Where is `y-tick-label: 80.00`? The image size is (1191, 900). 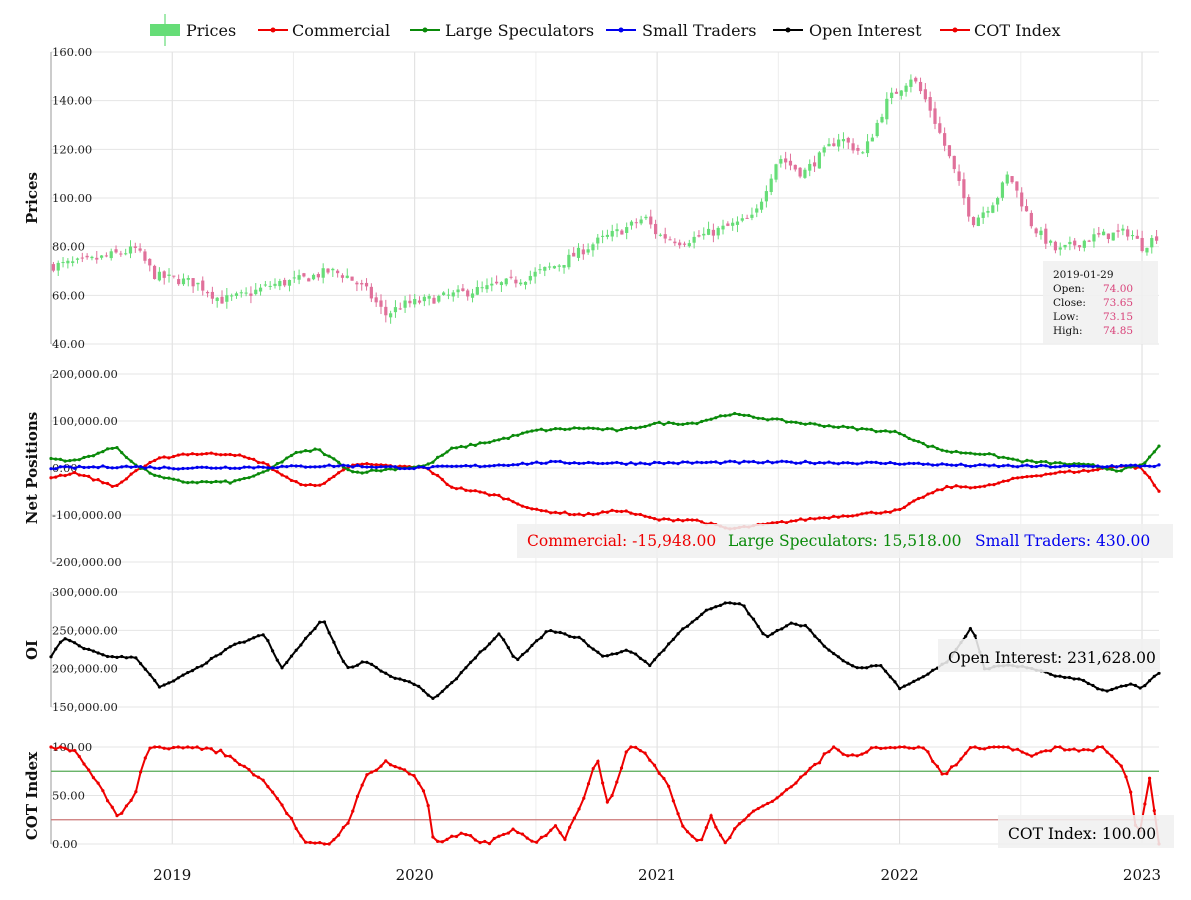
y-tick-label: 80.00 is located at coordinates (68, 247).